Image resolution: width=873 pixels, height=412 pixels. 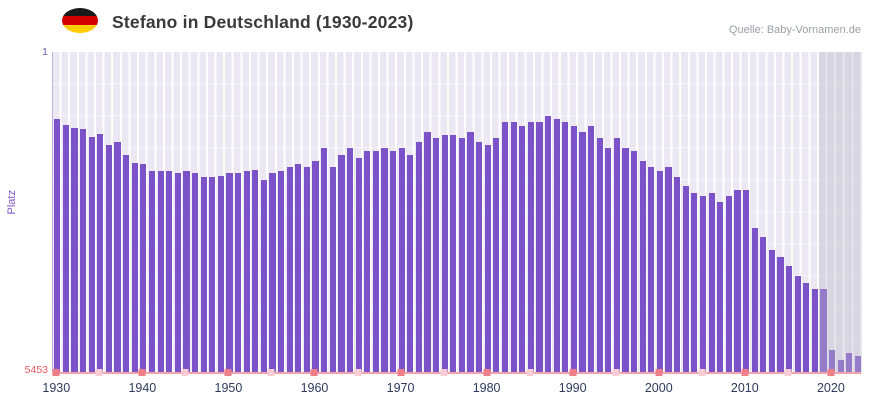 What do you see at coordinates (143, 268) in the screenshot?
I see `bar-1940` at bounding box center [143, 268].